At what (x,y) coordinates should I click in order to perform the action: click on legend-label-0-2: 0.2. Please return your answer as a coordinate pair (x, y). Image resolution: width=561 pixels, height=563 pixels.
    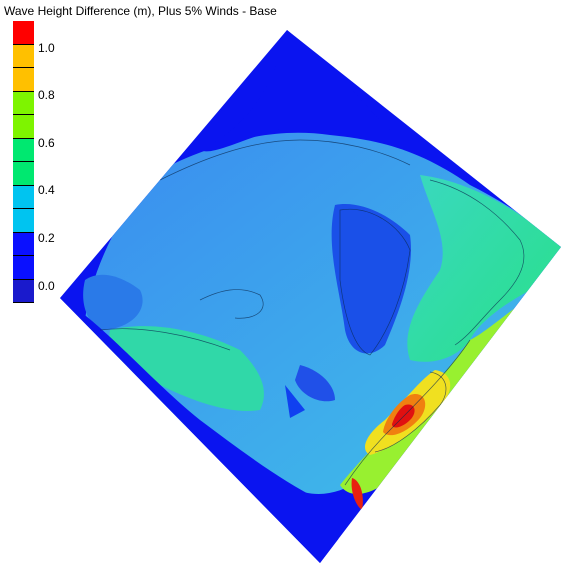
    Looking at the image, I should click on (46, 238).